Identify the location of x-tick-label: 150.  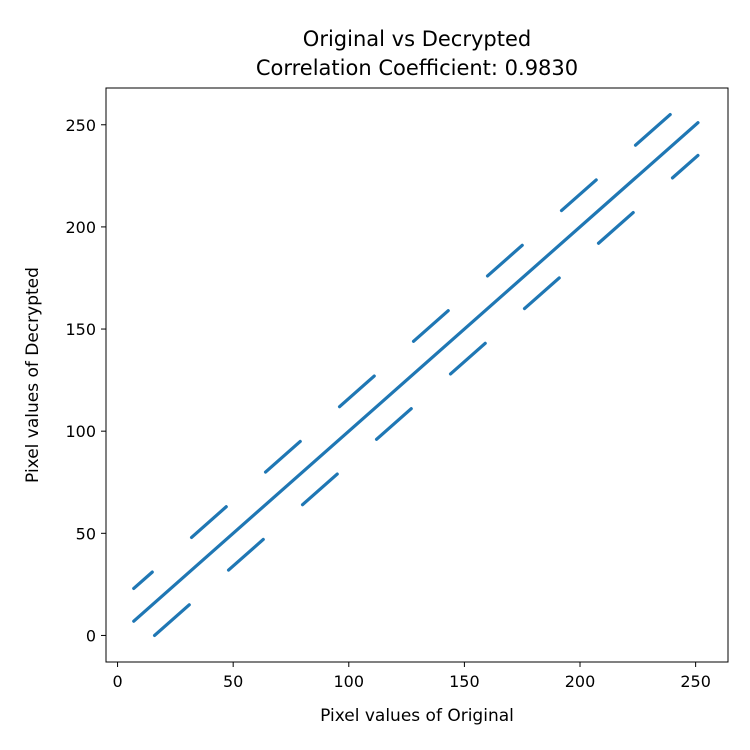
(464, 681).